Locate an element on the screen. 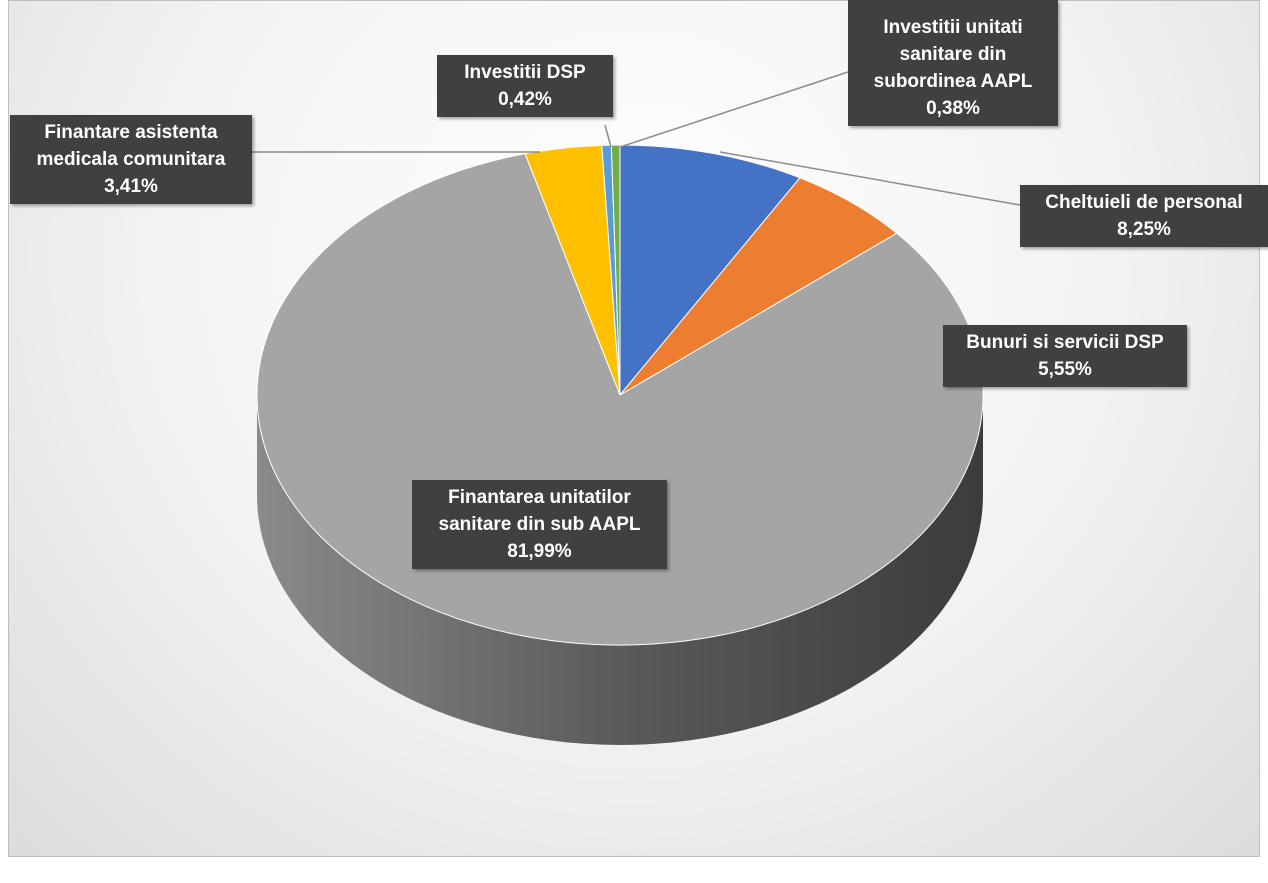  leader-lines is located at coordinates (636, 138).